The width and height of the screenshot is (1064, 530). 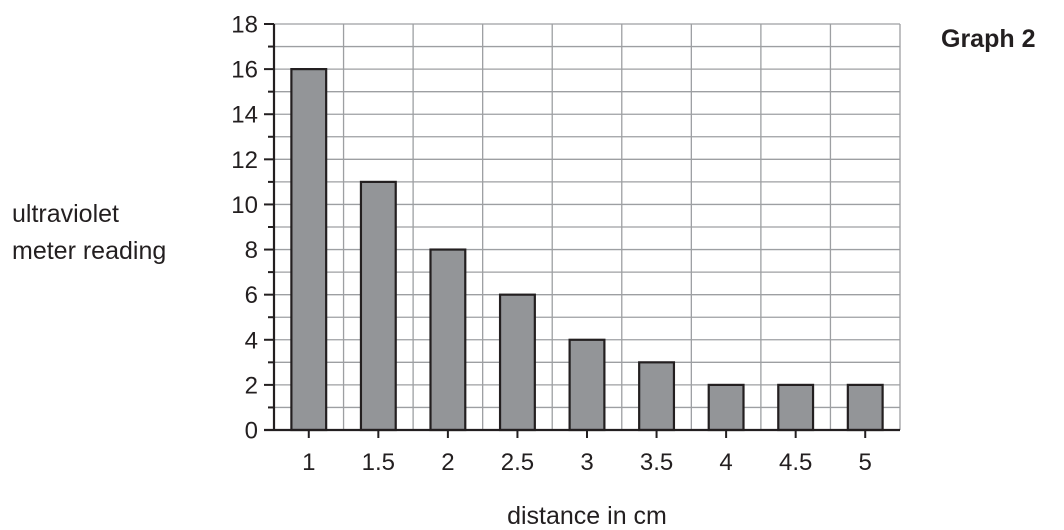 I want to click on x-tick-label: 1, so click(x=308, y=462).